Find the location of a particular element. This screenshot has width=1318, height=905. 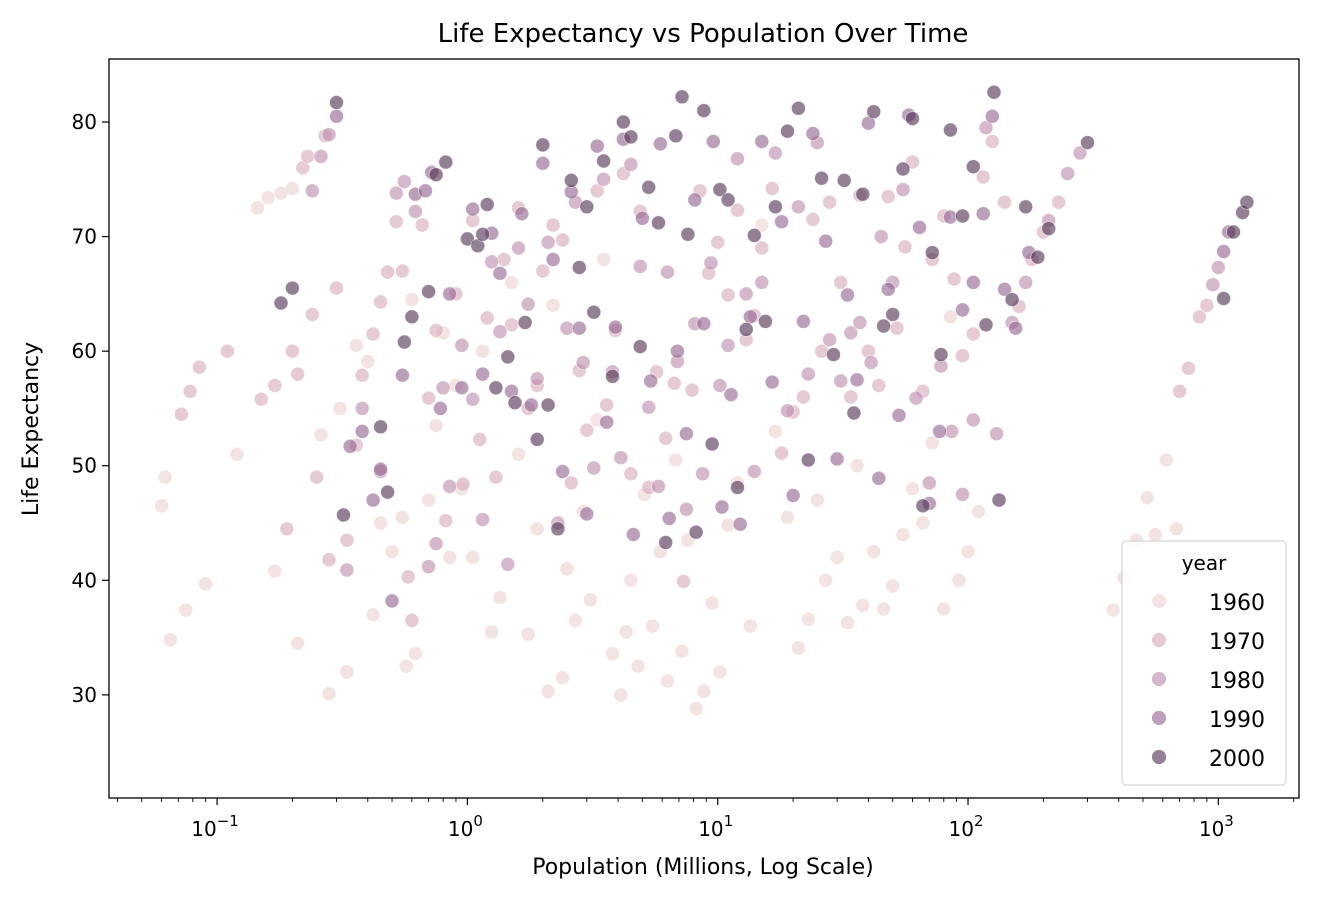

legend-label-2000: 2000 is located at coordinates (1237, 759).